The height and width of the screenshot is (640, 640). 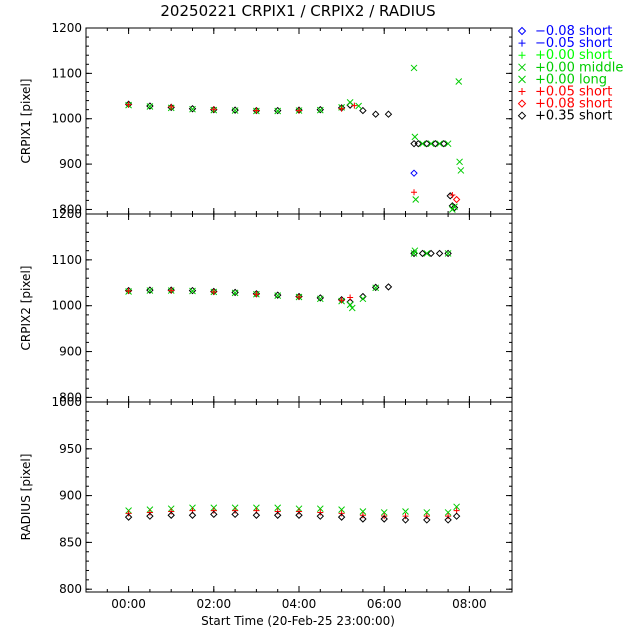 What do you see at coordinates (573, 31) in the screenshot?
I see `legend-label: −0.08 short` at bounding box center [573, 31].